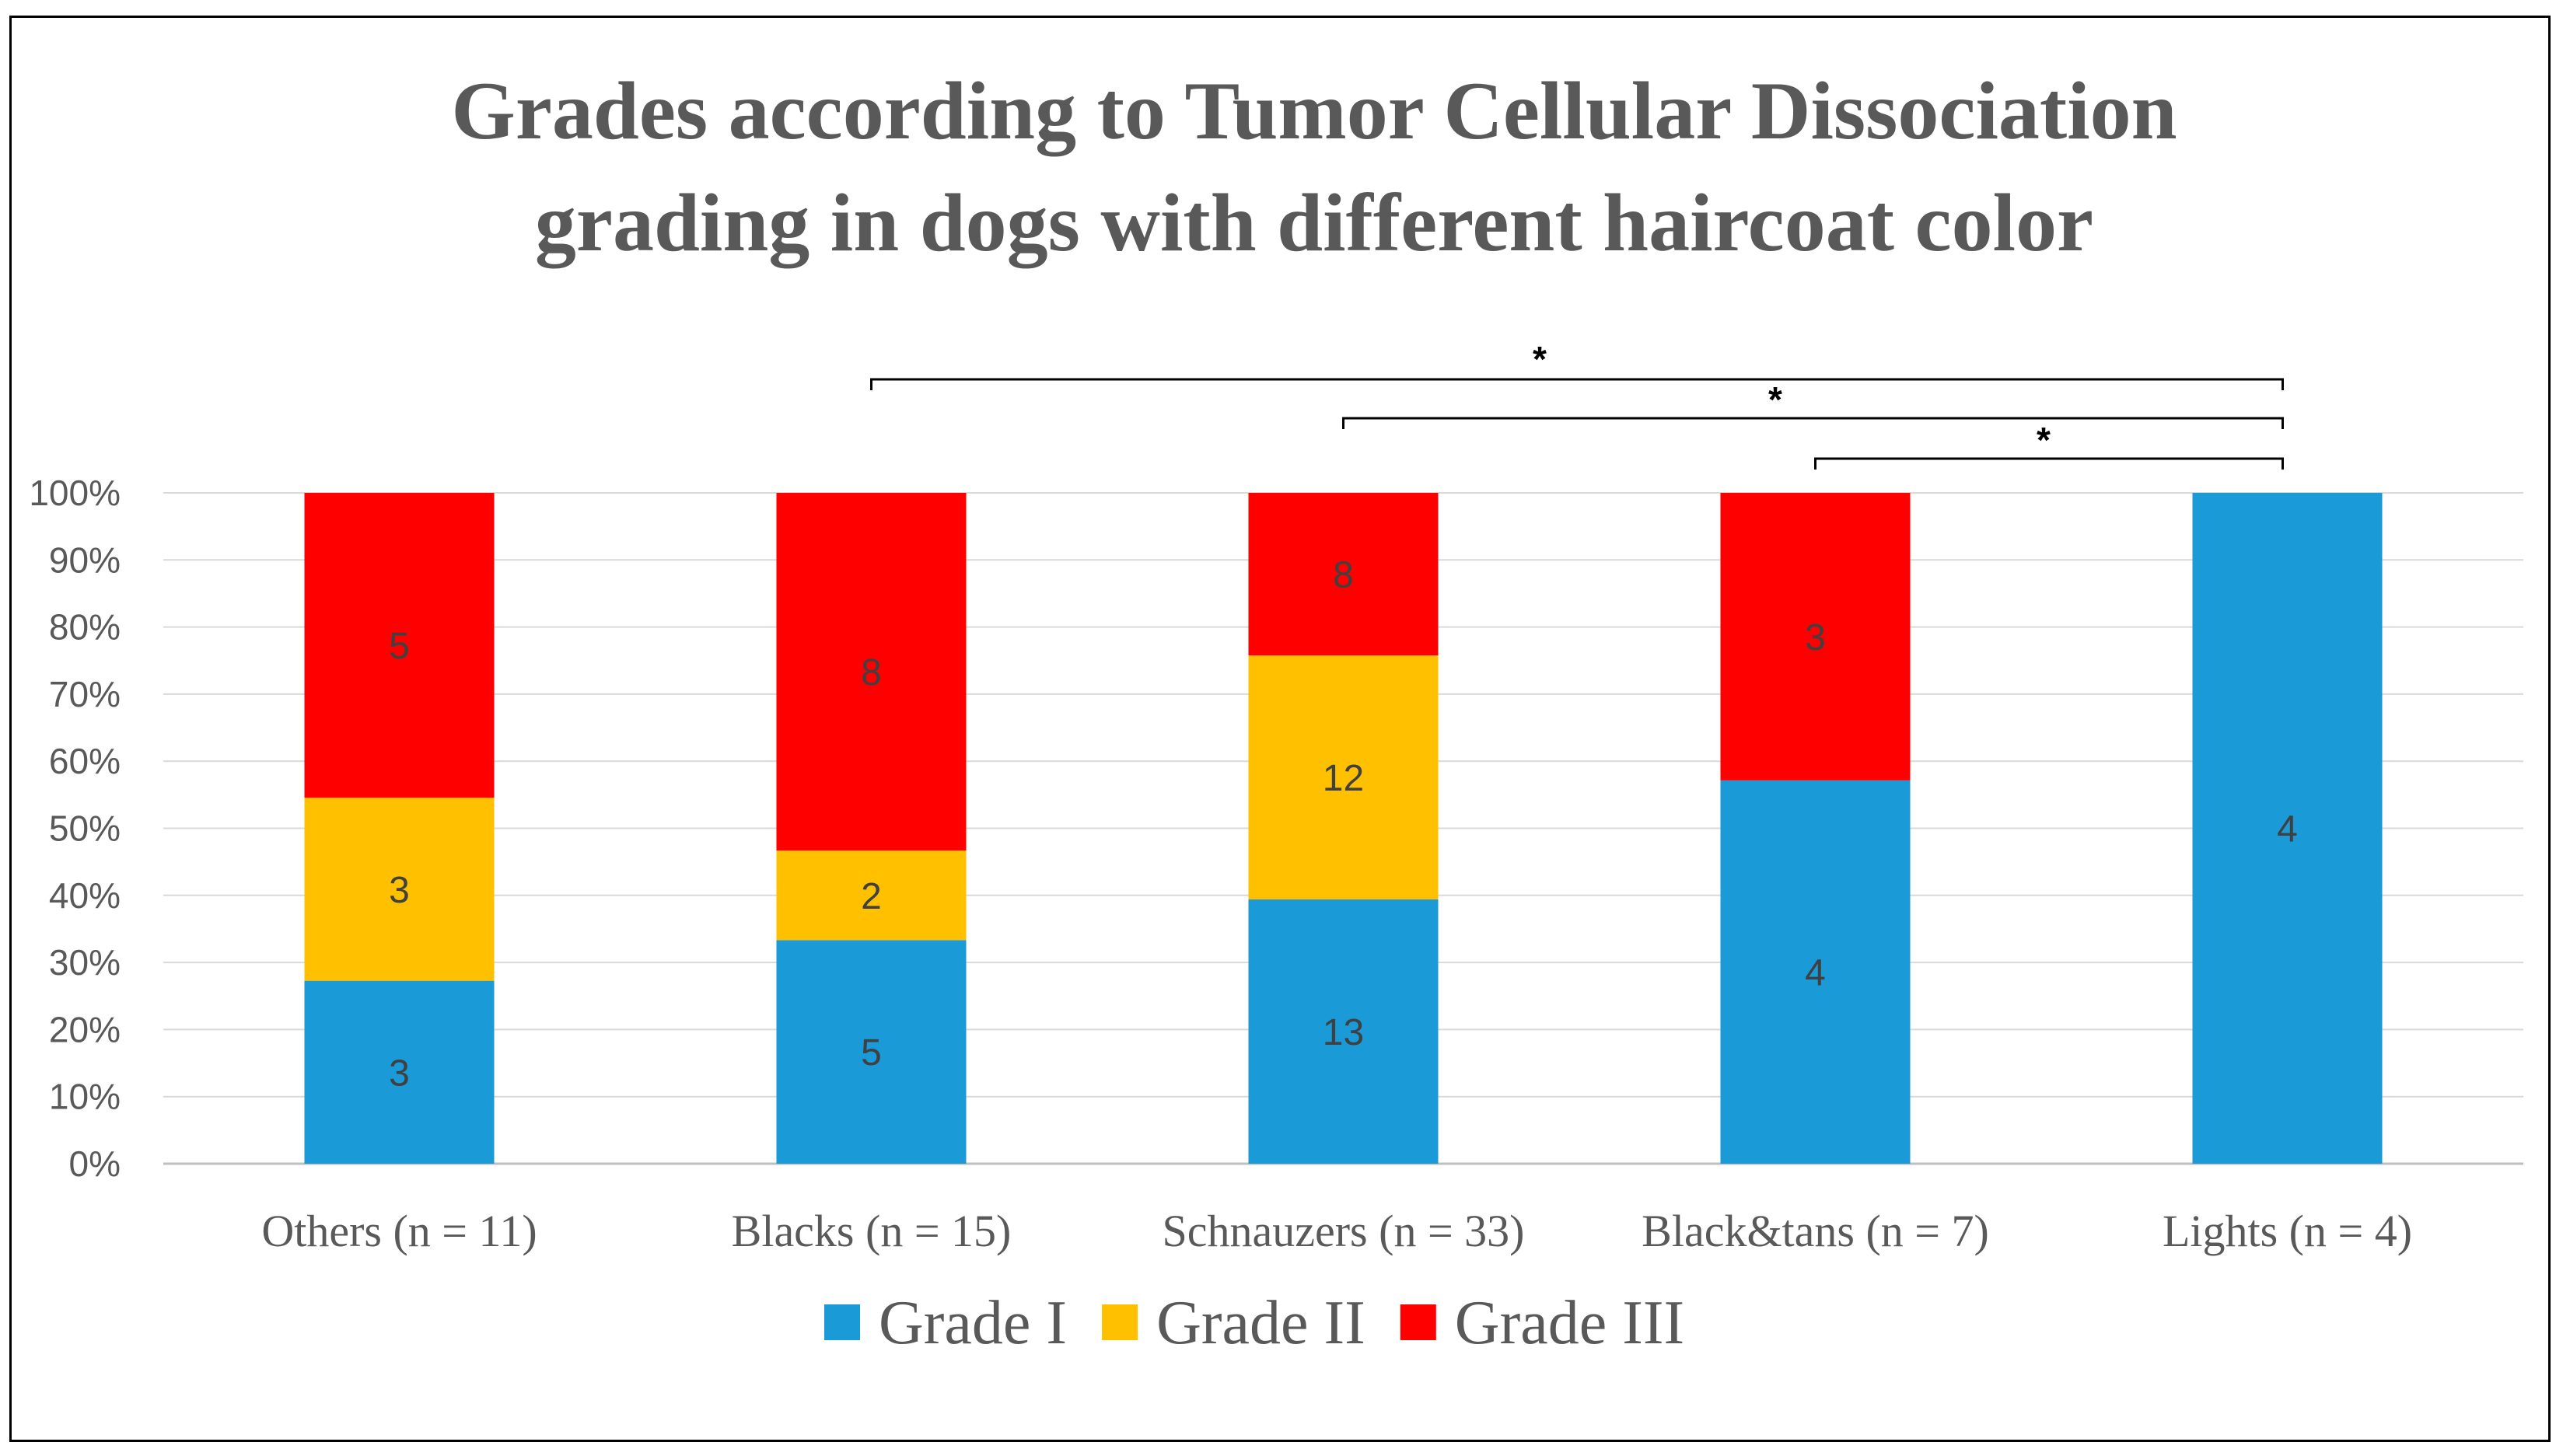 This screenshot has height=1456, width=2563. Describe the element at coordinates (85, 761) in the screenshot. I see `y-tick-label: 60%` at that location.